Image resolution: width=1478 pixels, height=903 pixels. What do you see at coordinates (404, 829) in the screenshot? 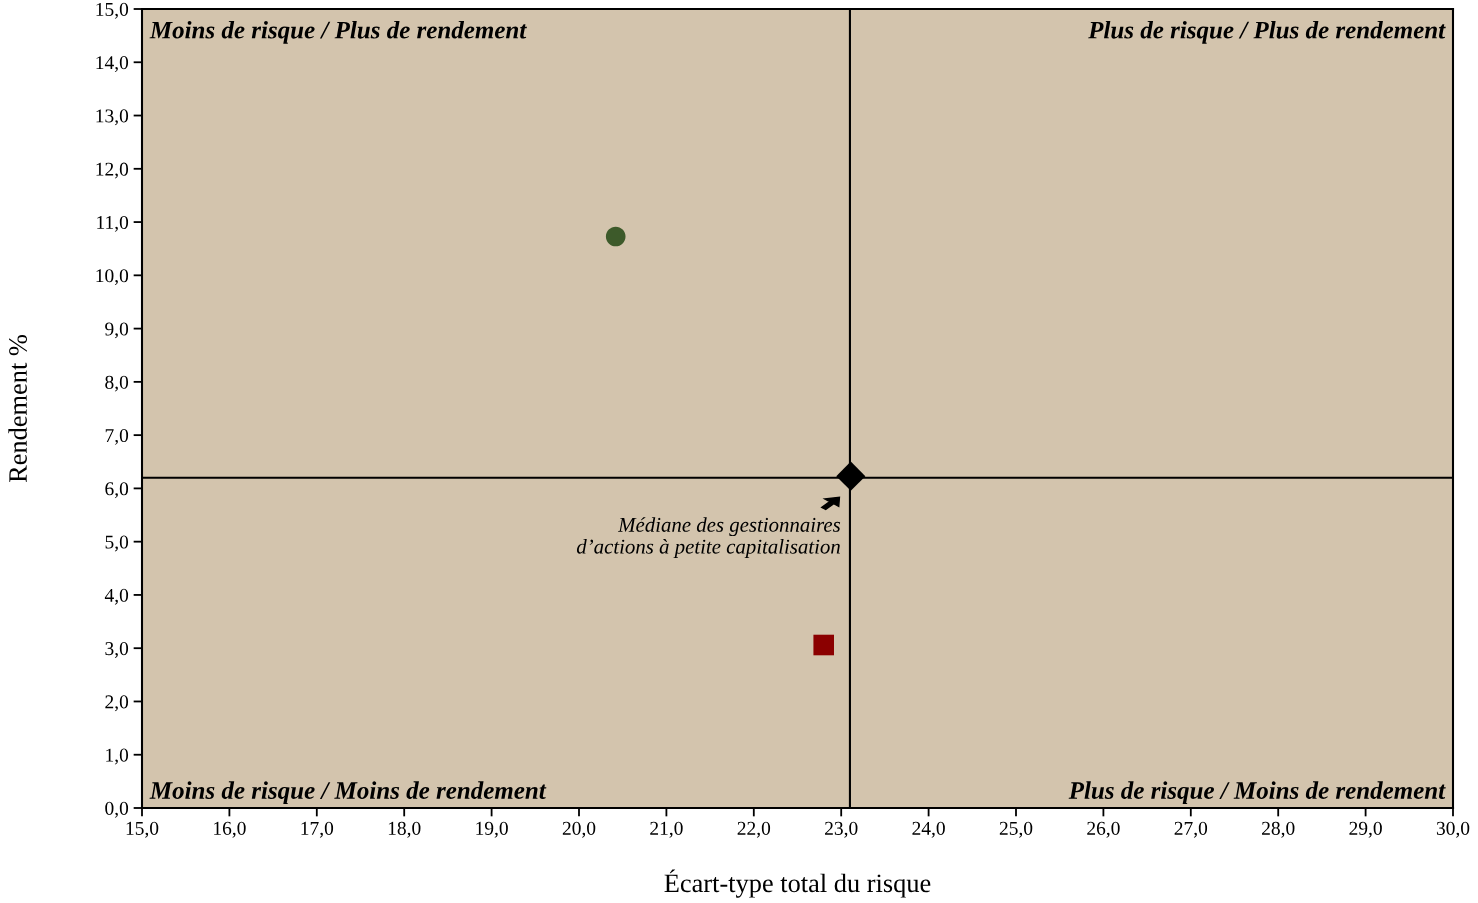
I see `x-tick-label: 18,0` at bounding box center [404, 829].